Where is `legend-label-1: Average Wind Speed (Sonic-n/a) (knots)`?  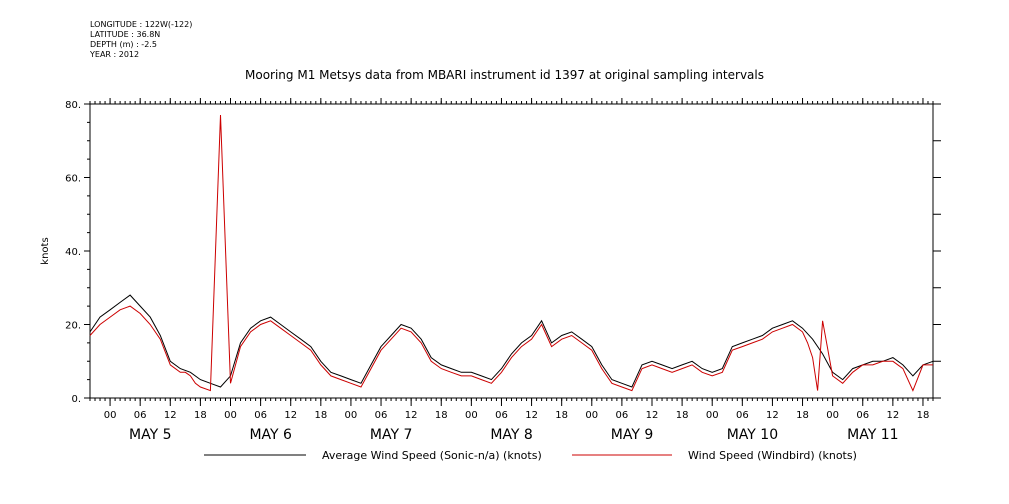 legend-label-1: Average Wind Speed (Sonic-n/a) (knots) is located at coordinates (432, 455).